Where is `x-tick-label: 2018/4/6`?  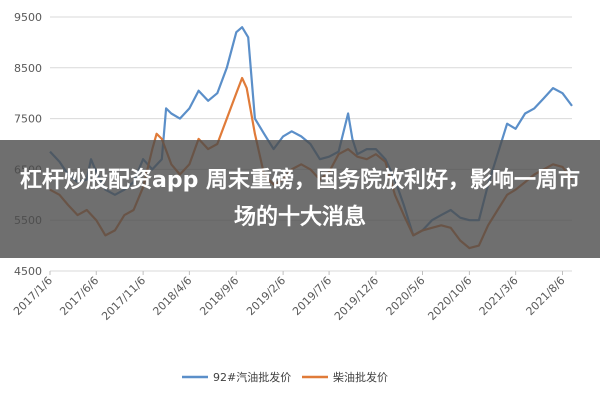 x-tick-label: 2018/4/6 is located at coordinates (172, 296).